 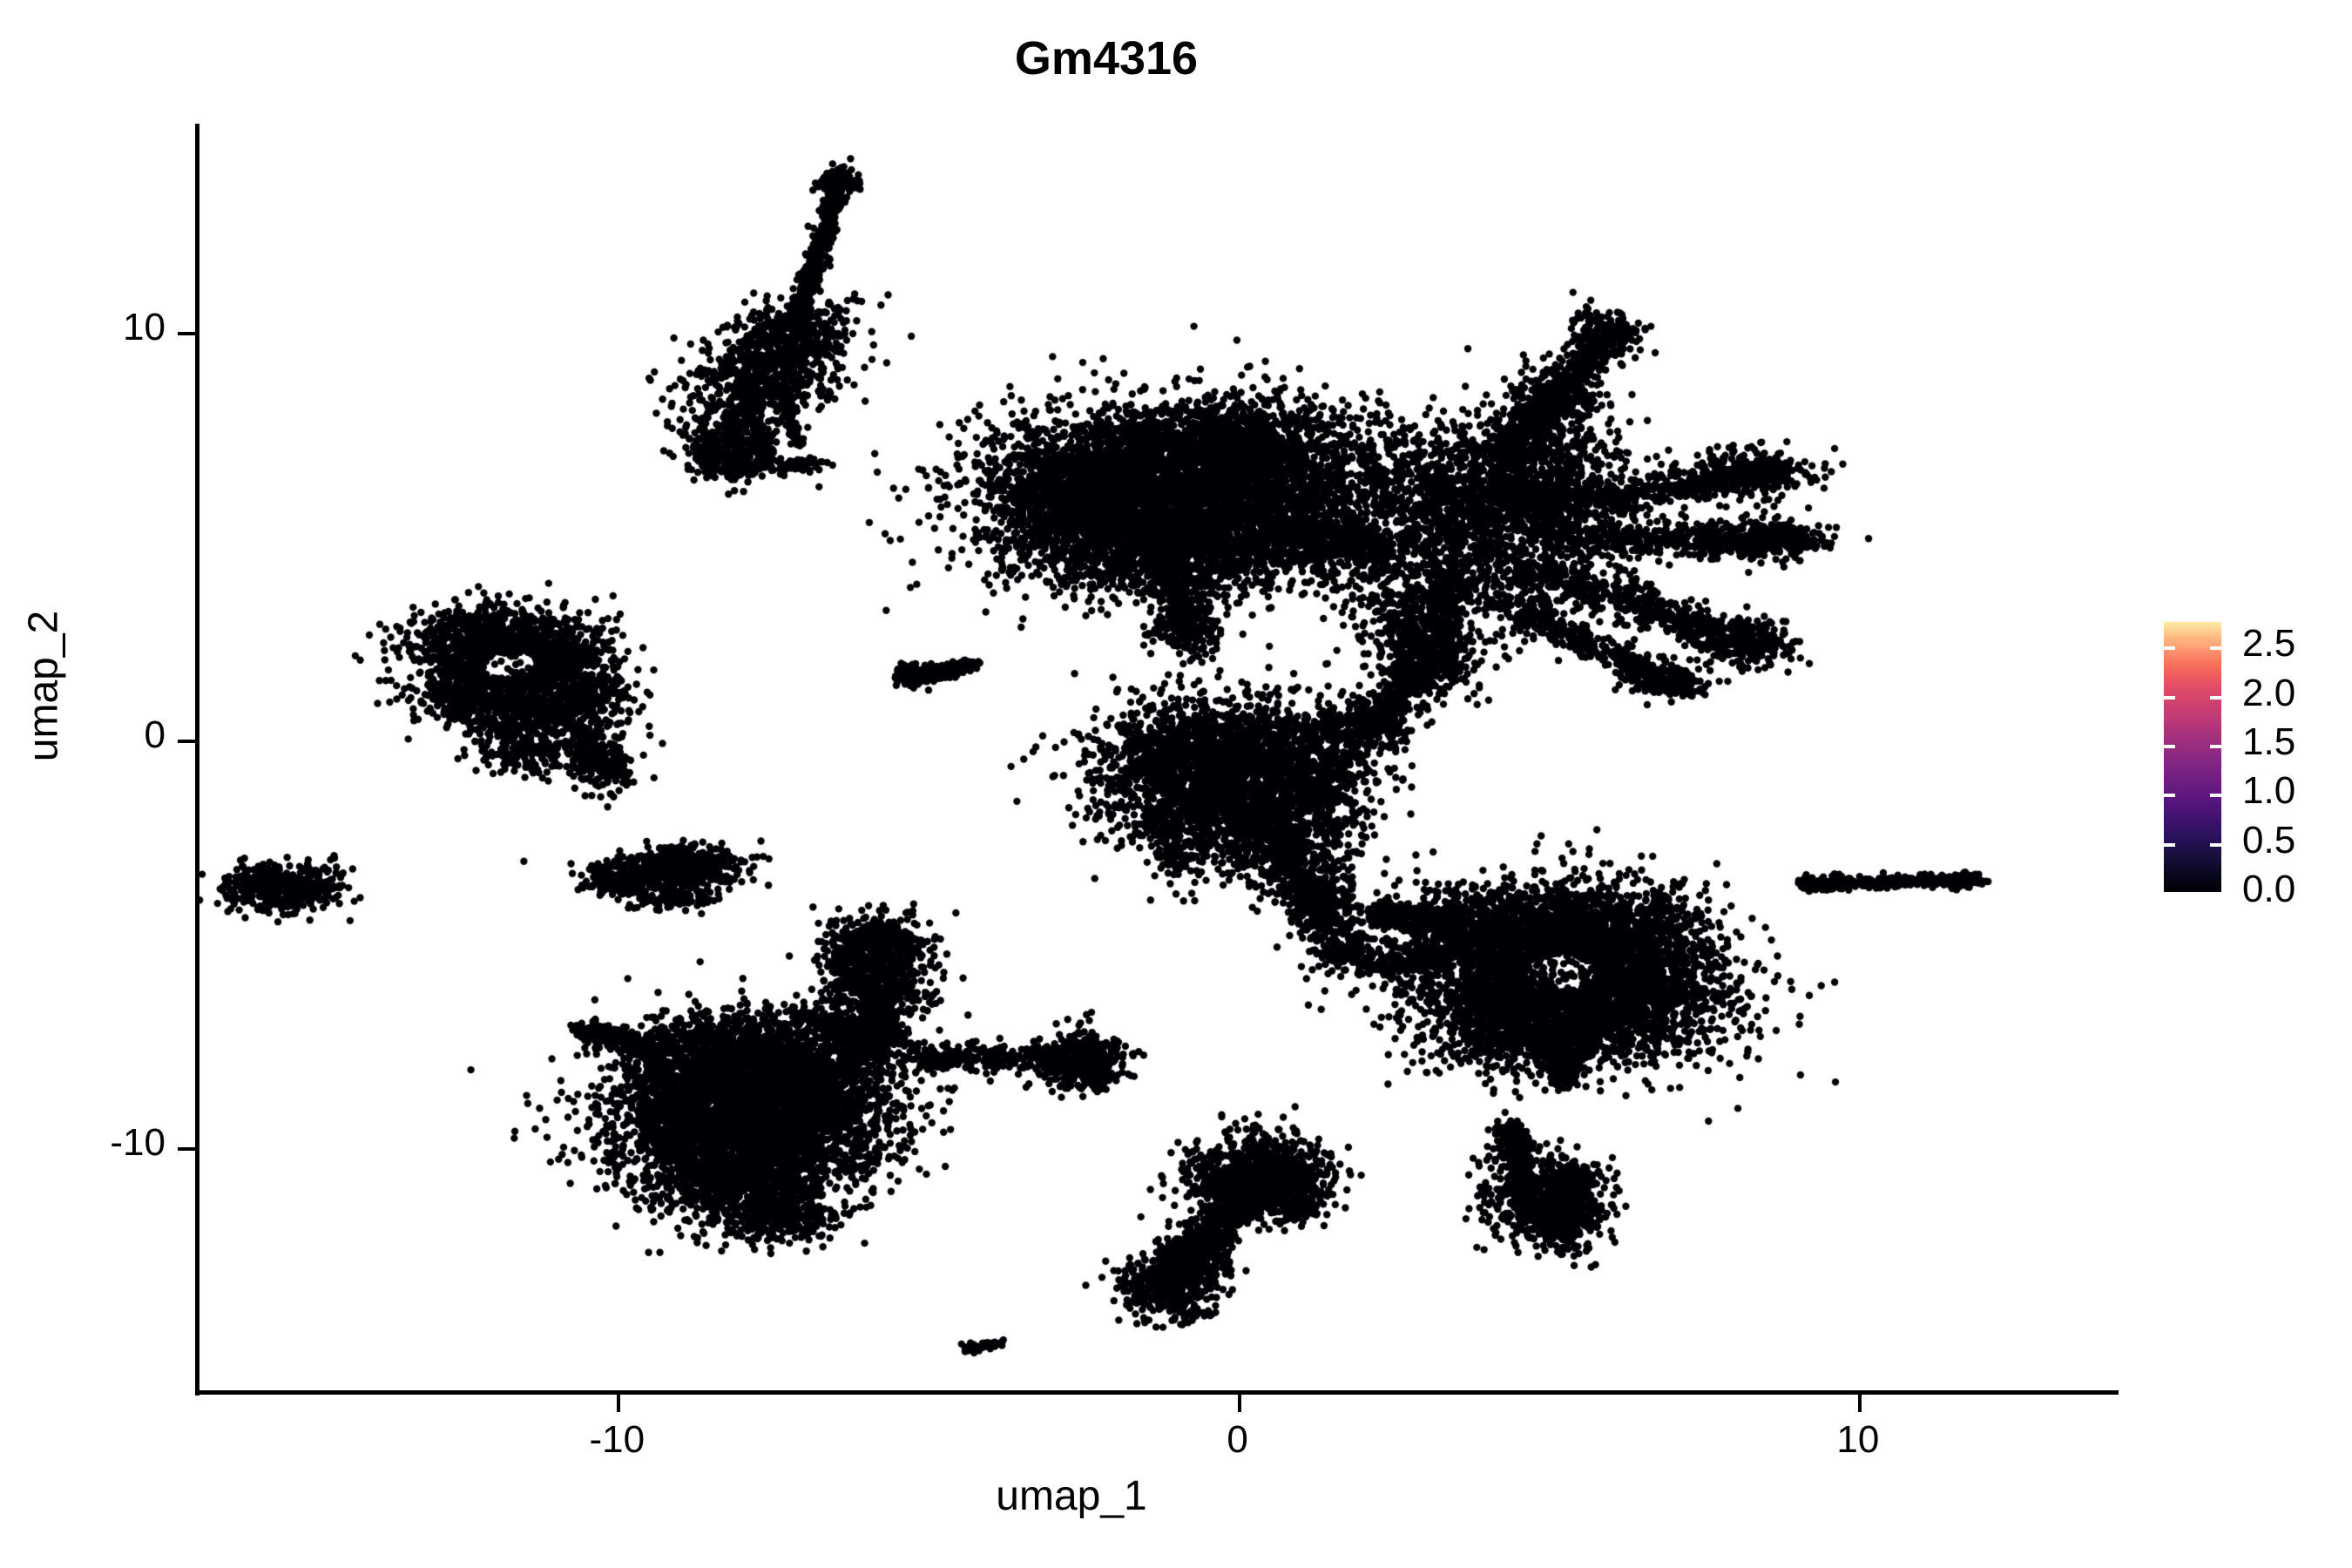 What do you see at coordinates (138, 1143) in the screenshot?
I see `y-tick-label: -10` at bounding box center [138, 1143].